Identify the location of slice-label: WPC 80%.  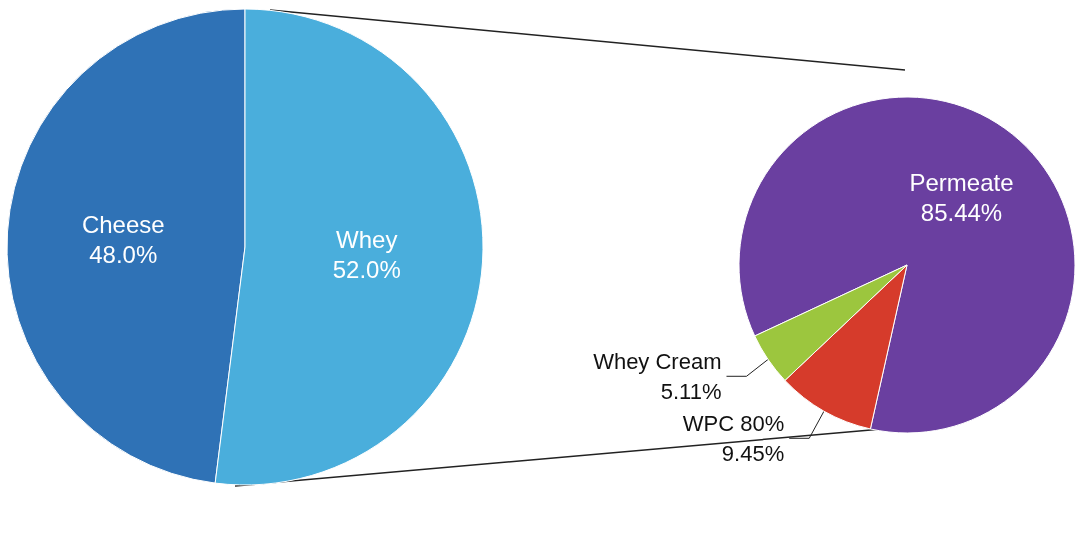
(733, 423).